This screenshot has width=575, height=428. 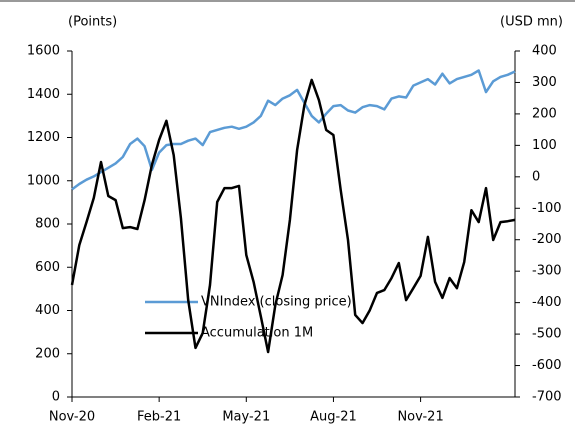 What do you see at coordinates (246, 417) in the screenshot?
I see `x-tick-label: May-21` at bounding box center [246, 417].